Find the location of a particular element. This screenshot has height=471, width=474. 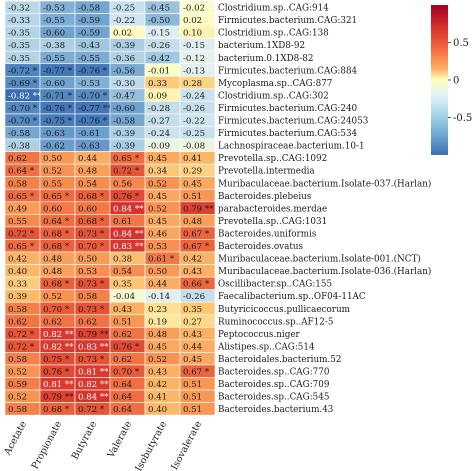

cell-value-label: 0.65 * is located at coordinates (21, 247).